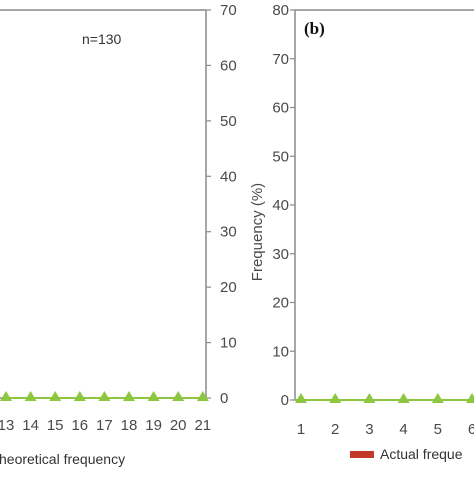 The image size is (474, 479). I want to click on panel-a-x-tick-label: 19, so click(153, 425).